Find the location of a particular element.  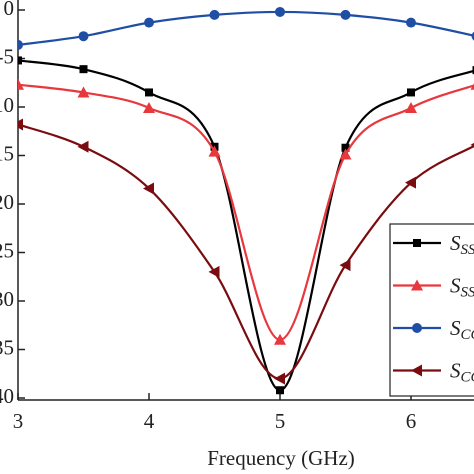

y-tick-label: -20 is located at coordinates (7, 202).